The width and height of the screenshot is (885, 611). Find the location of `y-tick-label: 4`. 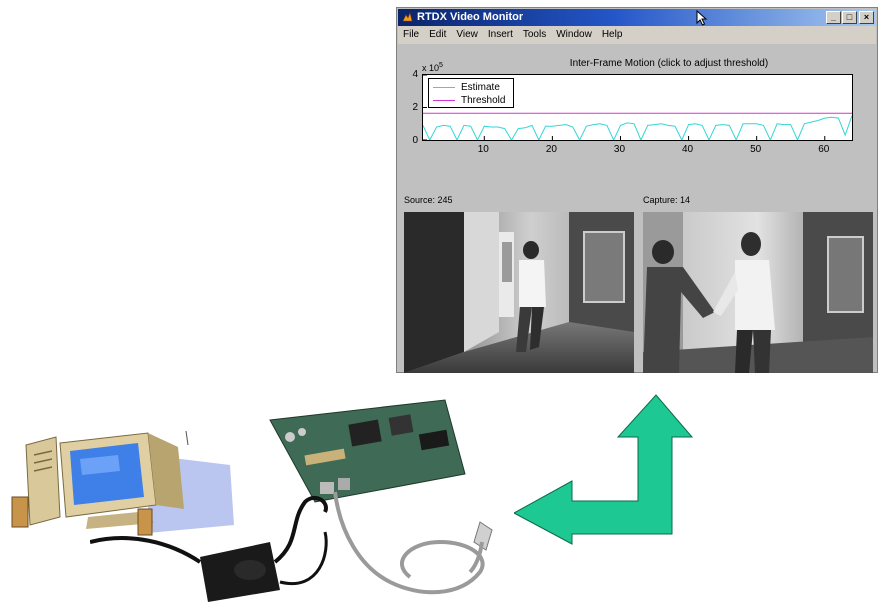

y-tick-label: 4 is located at coordinates (415, 74).